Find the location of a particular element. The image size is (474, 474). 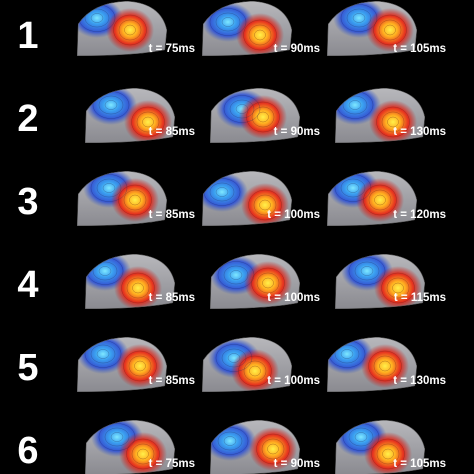

row-label: 2 is located at coordinates (27, 119).